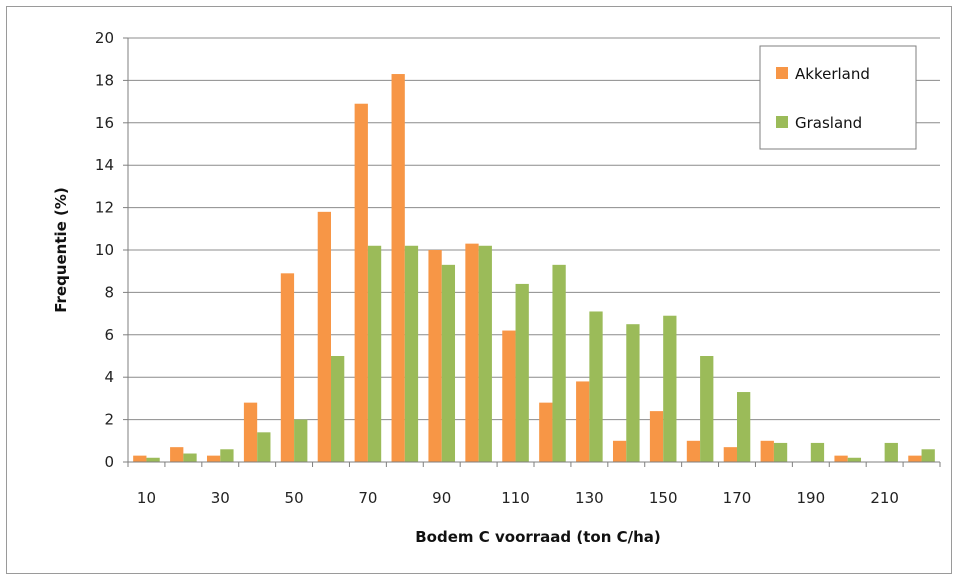 This screenshot has width=960, height=581. Describe the element at coordinates (737, 498) in the screenshot. I see `x-tick-label: 170` at that location.